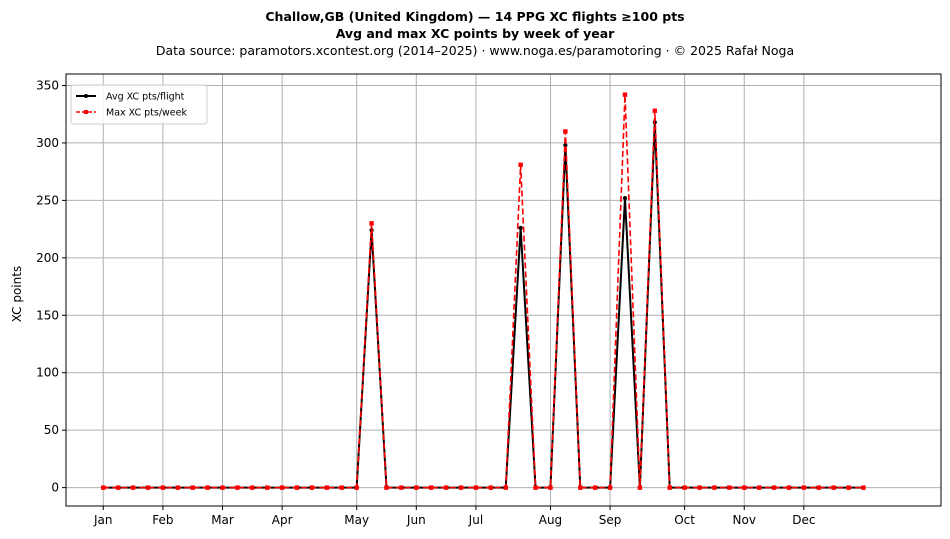  Describe the element at coordinates (475, 33) in the screenshot. I see `chart-subtitle: Avg and max XC points by week of year` at that location.